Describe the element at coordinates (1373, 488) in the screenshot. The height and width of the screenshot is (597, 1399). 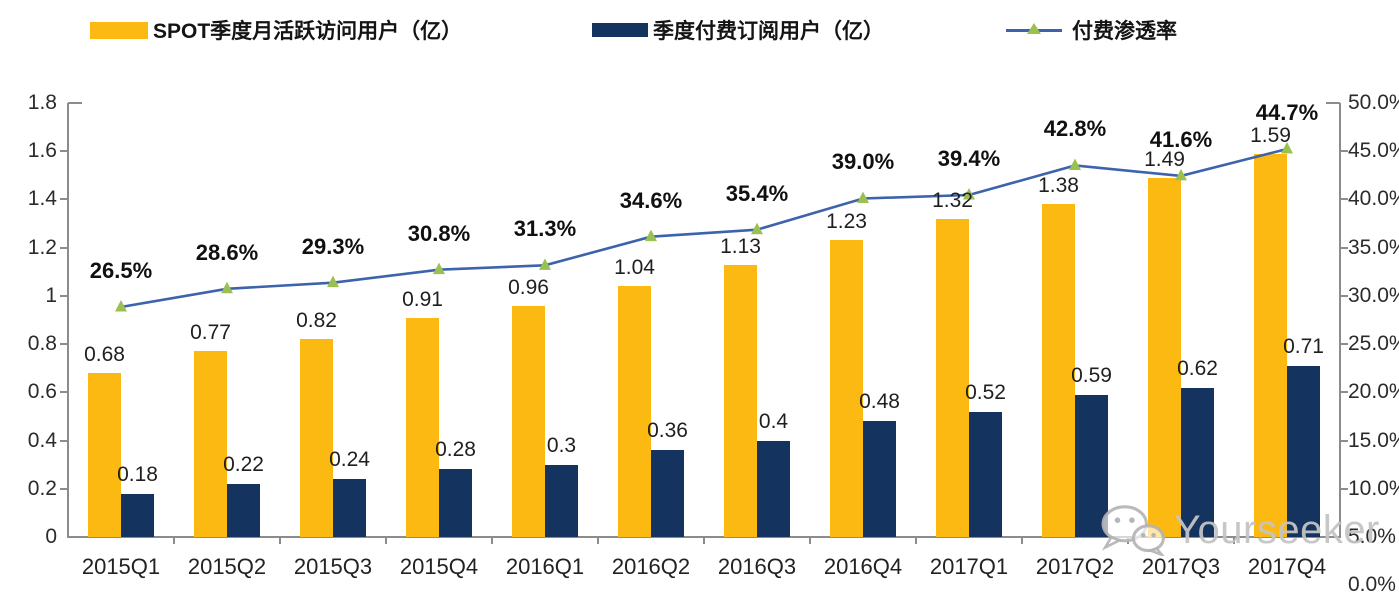
I see `y-tick-label-right: 10.0%` at that location.